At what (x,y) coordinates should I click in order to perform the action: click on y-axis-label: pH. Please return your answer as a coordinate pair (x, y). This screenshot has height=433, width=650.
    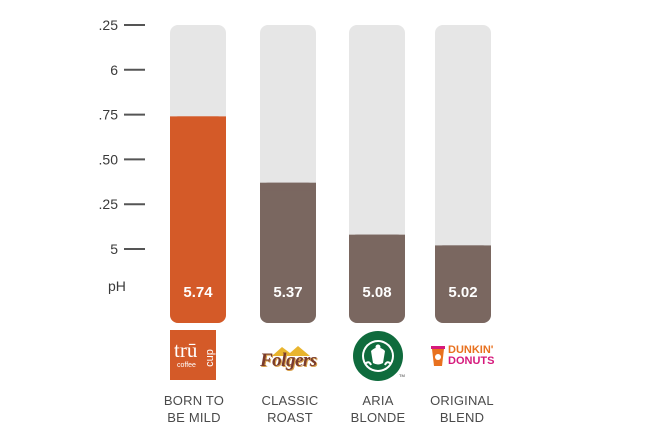
    Looking at the image, I should click on (117, 286).